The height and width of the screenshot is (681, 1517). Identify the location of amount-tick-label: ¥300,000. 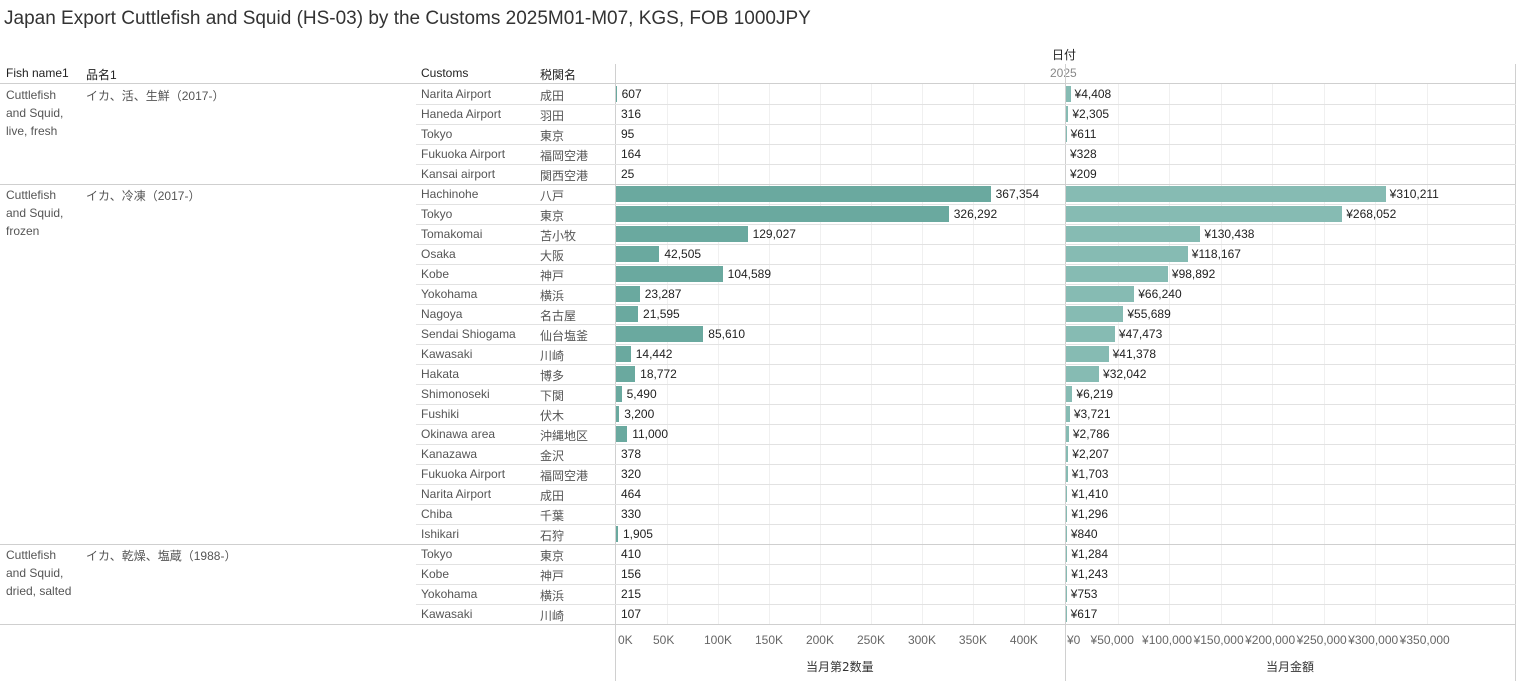
(1373, 640).